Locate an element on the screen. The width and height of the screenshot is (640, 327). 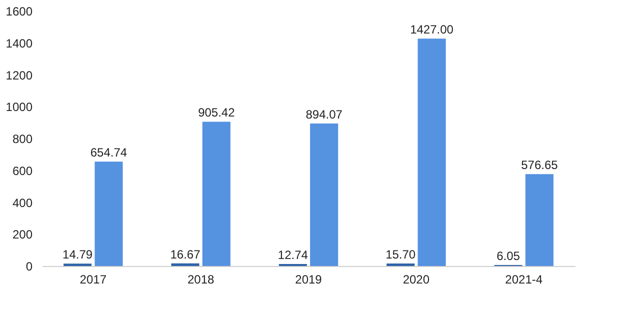
data-label: 894.07 is located at coordinates (324, 115).